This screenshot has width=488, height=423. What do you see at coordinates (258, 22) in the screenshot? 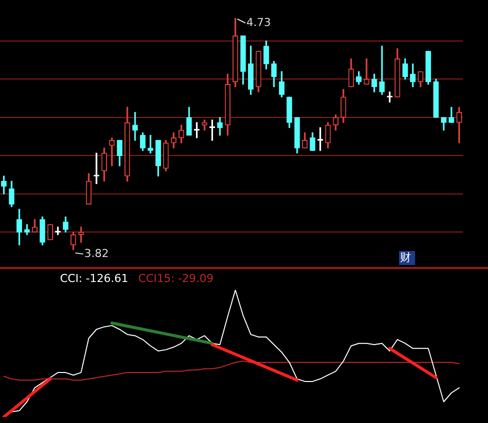
I see `annotation: 4.73` at bounding box center [258, 22].